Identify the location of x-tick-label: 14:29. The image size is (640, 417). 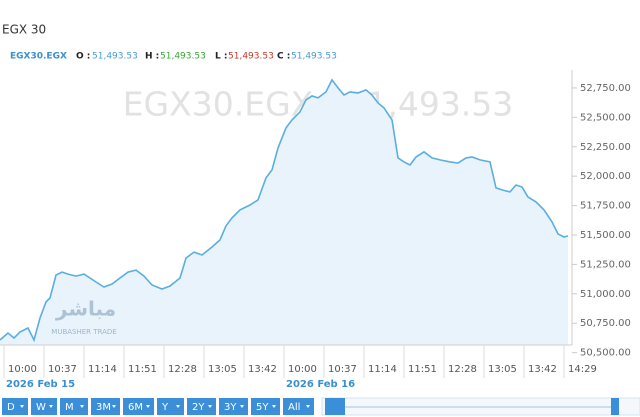
(582, 369).